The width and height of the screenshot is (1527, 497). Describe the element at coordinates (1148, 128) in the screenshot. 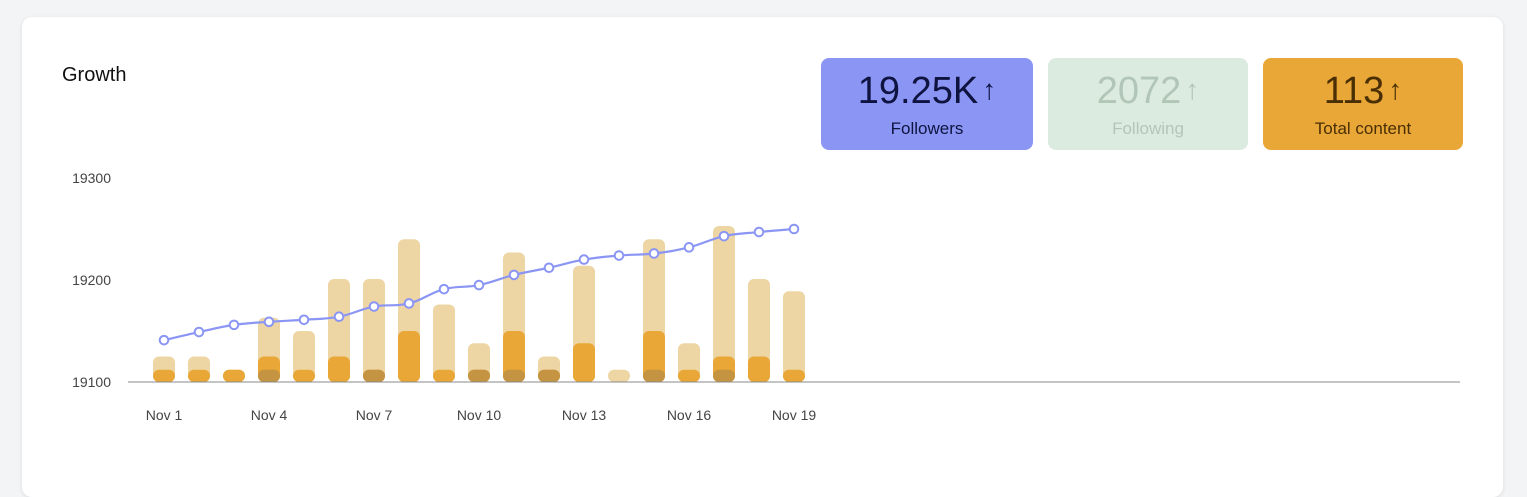

I see `following-label: Following` at that location.